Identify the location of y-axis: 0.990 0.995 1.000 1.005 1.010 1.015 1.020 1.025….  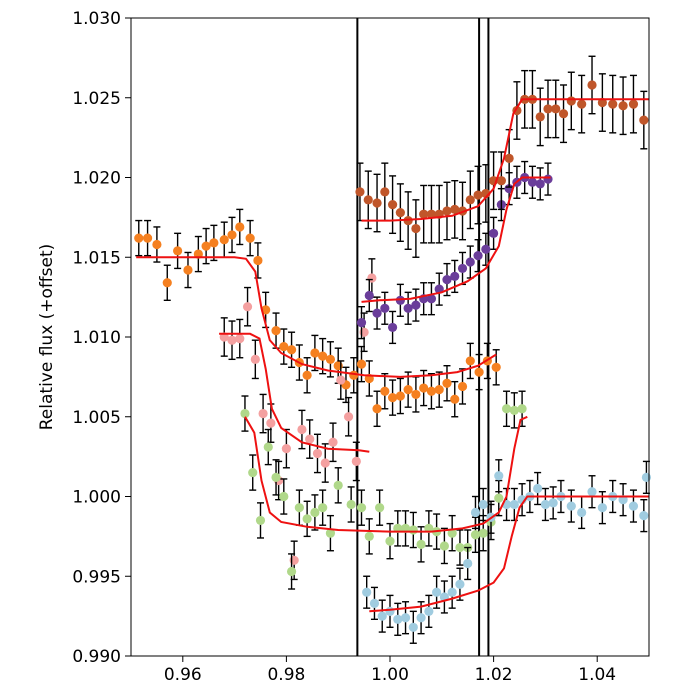
(101, 338).